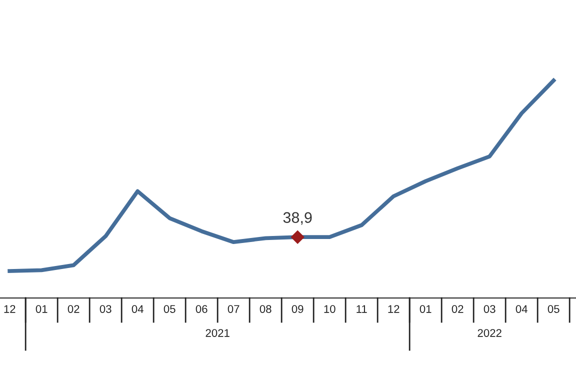 The image size is (576, 384). What do you see at coordinates (490, 333) in the screenshot?
I see `text: 2022` at bounding box center [490, 333].